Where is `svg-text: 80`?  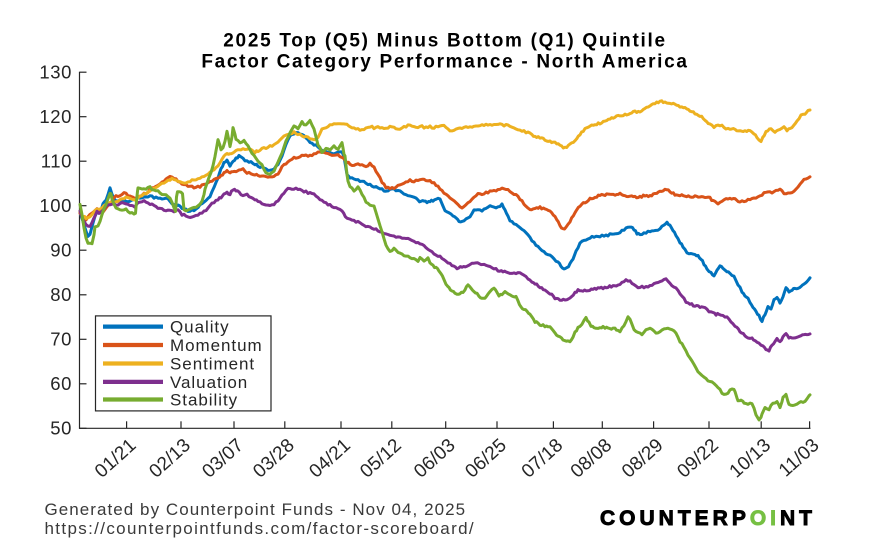
svg-text: 80 is located at coordinates (61, 294).